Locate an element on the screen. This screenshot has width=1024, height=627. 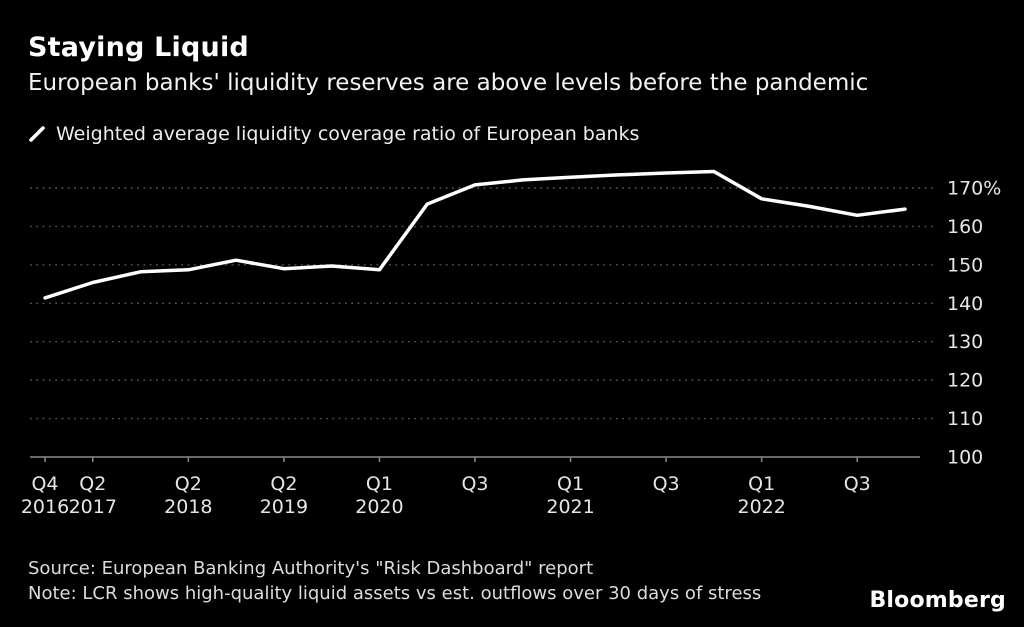
y-axis-label: 110 is located at coordinates (965, 419).